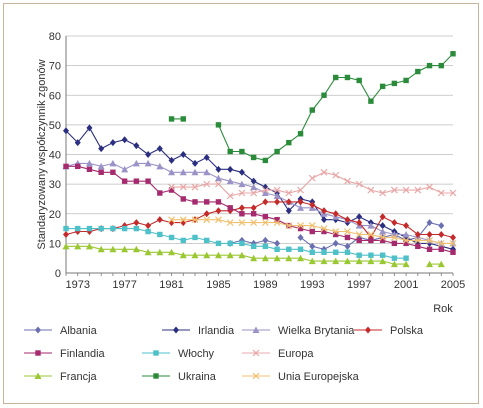 This screenshot has width=483, height=408. Describe the element at coordinates (55, 96) in the screenshot. I see `y-tick-label: 60` at that location.